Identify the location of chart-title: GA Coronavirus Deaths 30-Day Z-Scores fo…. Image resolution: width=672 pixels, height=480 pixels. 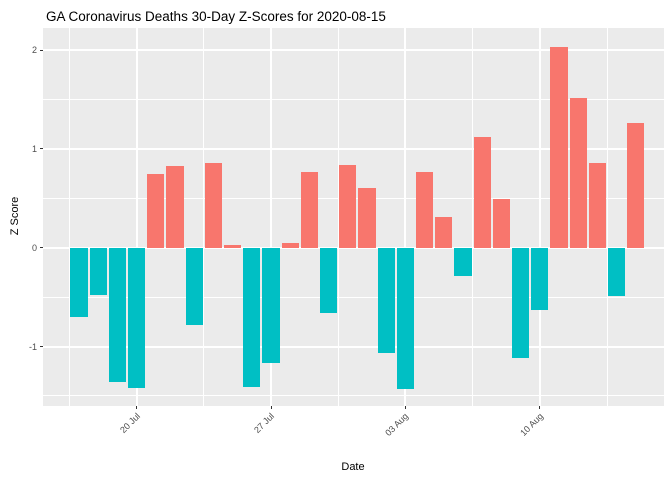
(216, 16).